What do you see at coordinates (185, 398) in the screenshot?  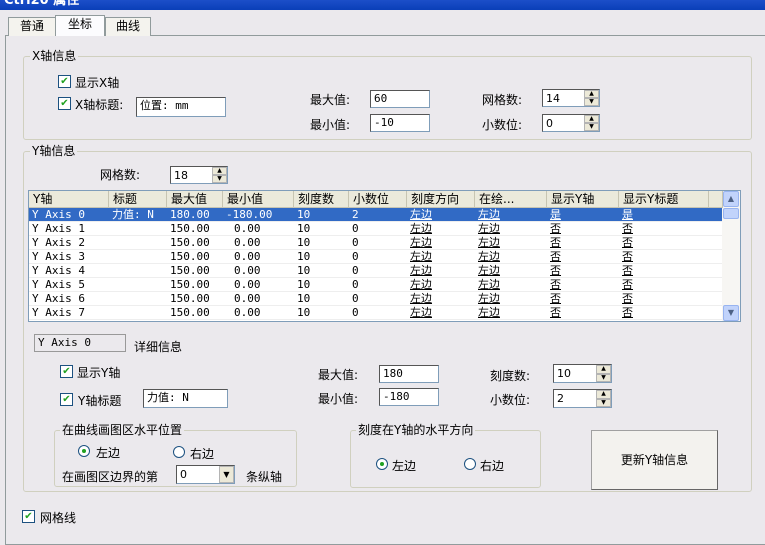 I see `y-axis-title-input: 力值: N` at bounding box center [185, 398].